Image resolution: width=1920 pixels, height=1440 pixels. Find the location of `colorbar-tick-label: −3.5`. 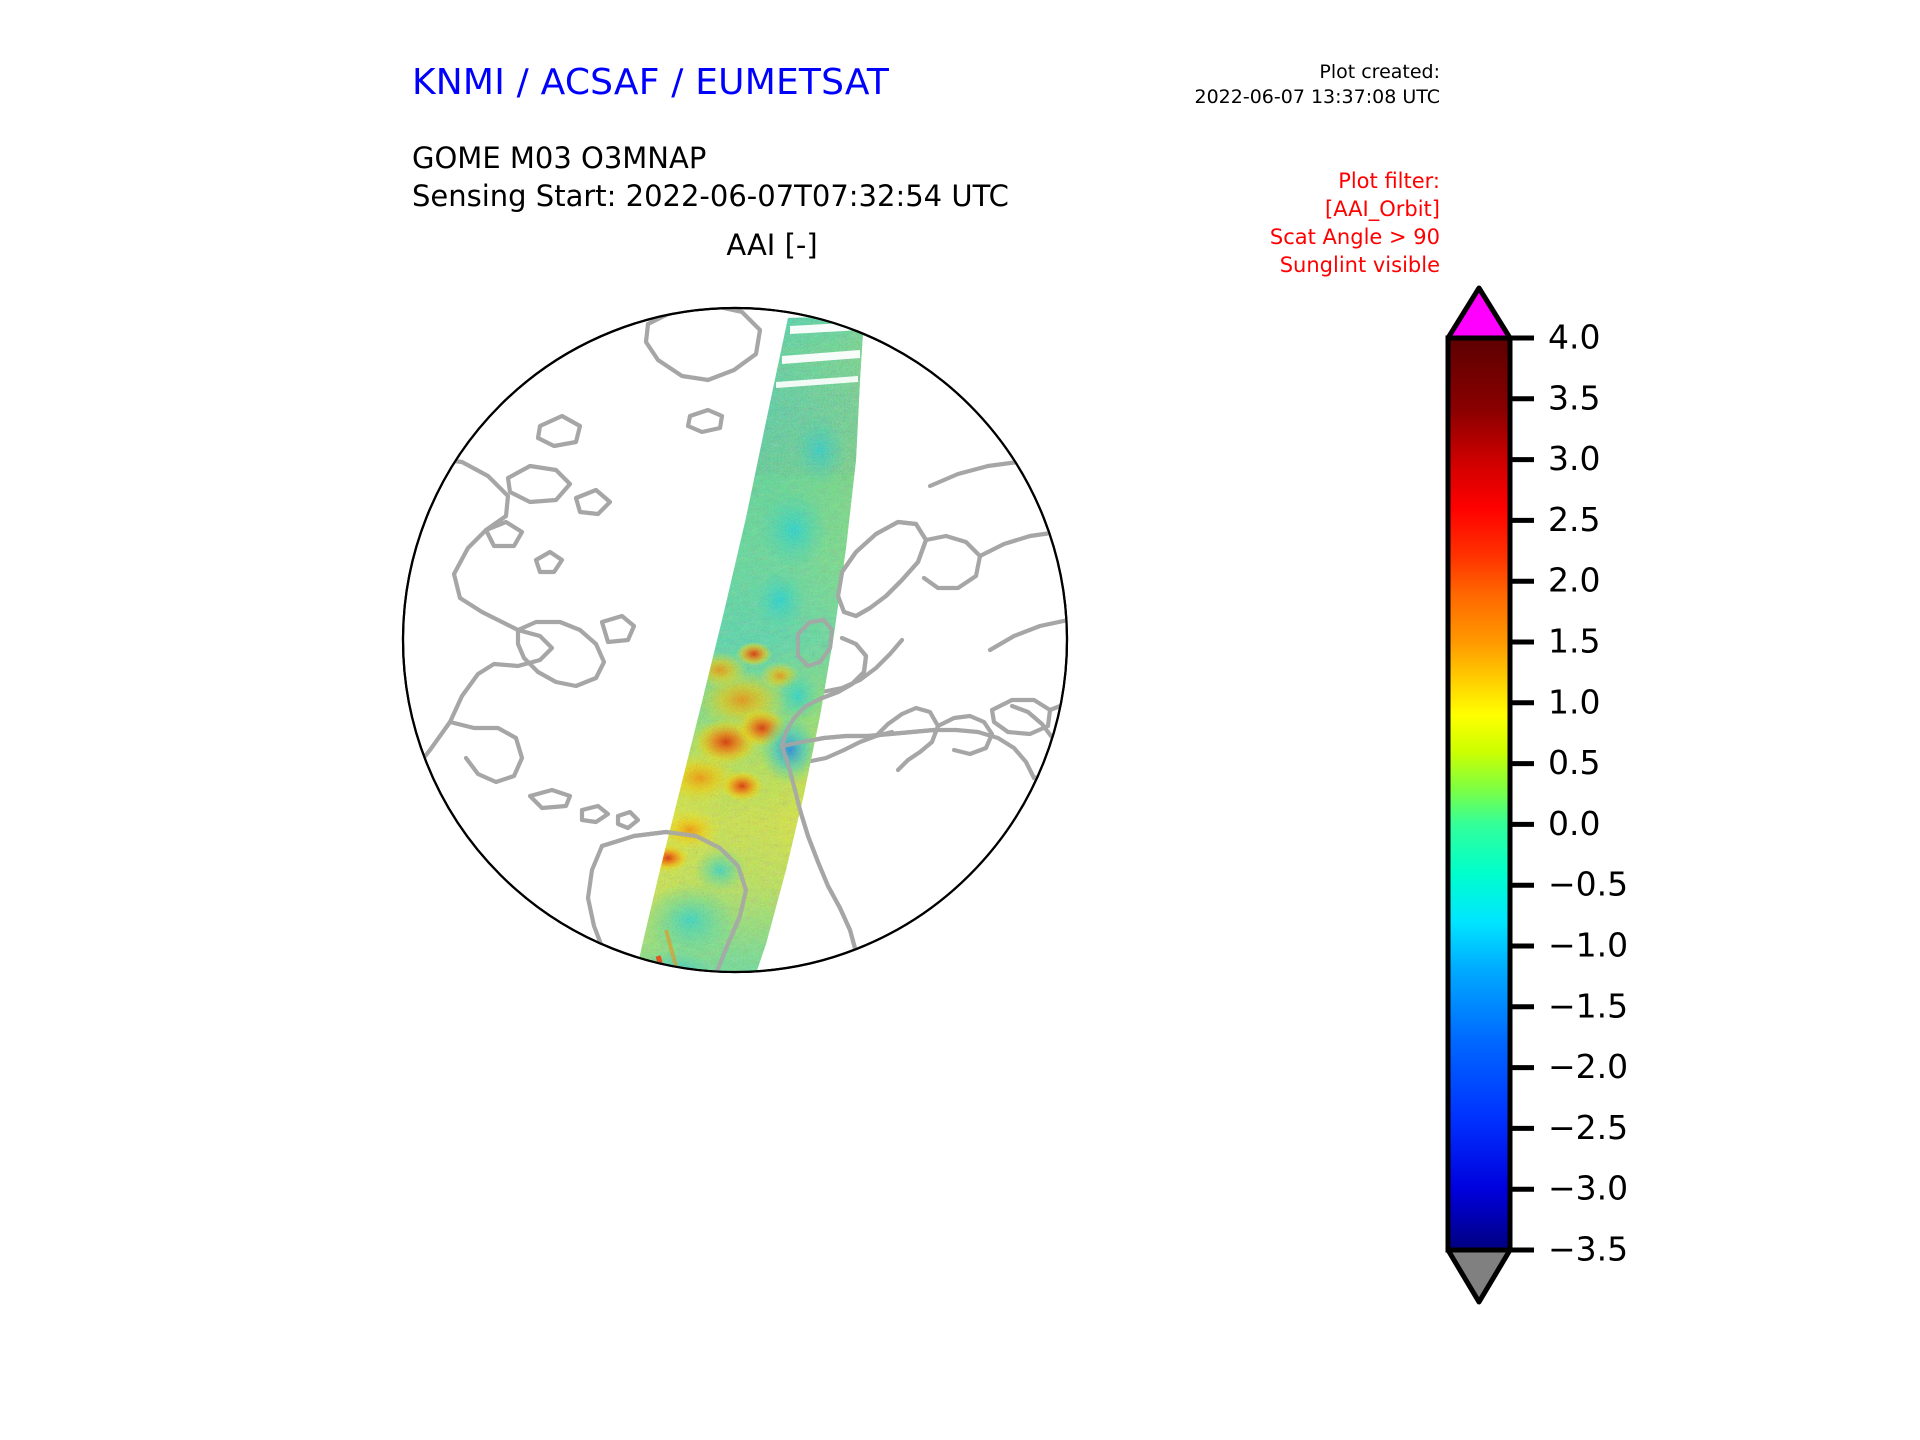

colorbar-tick-label: −3.5 is located at coordinates (1588, 1249).